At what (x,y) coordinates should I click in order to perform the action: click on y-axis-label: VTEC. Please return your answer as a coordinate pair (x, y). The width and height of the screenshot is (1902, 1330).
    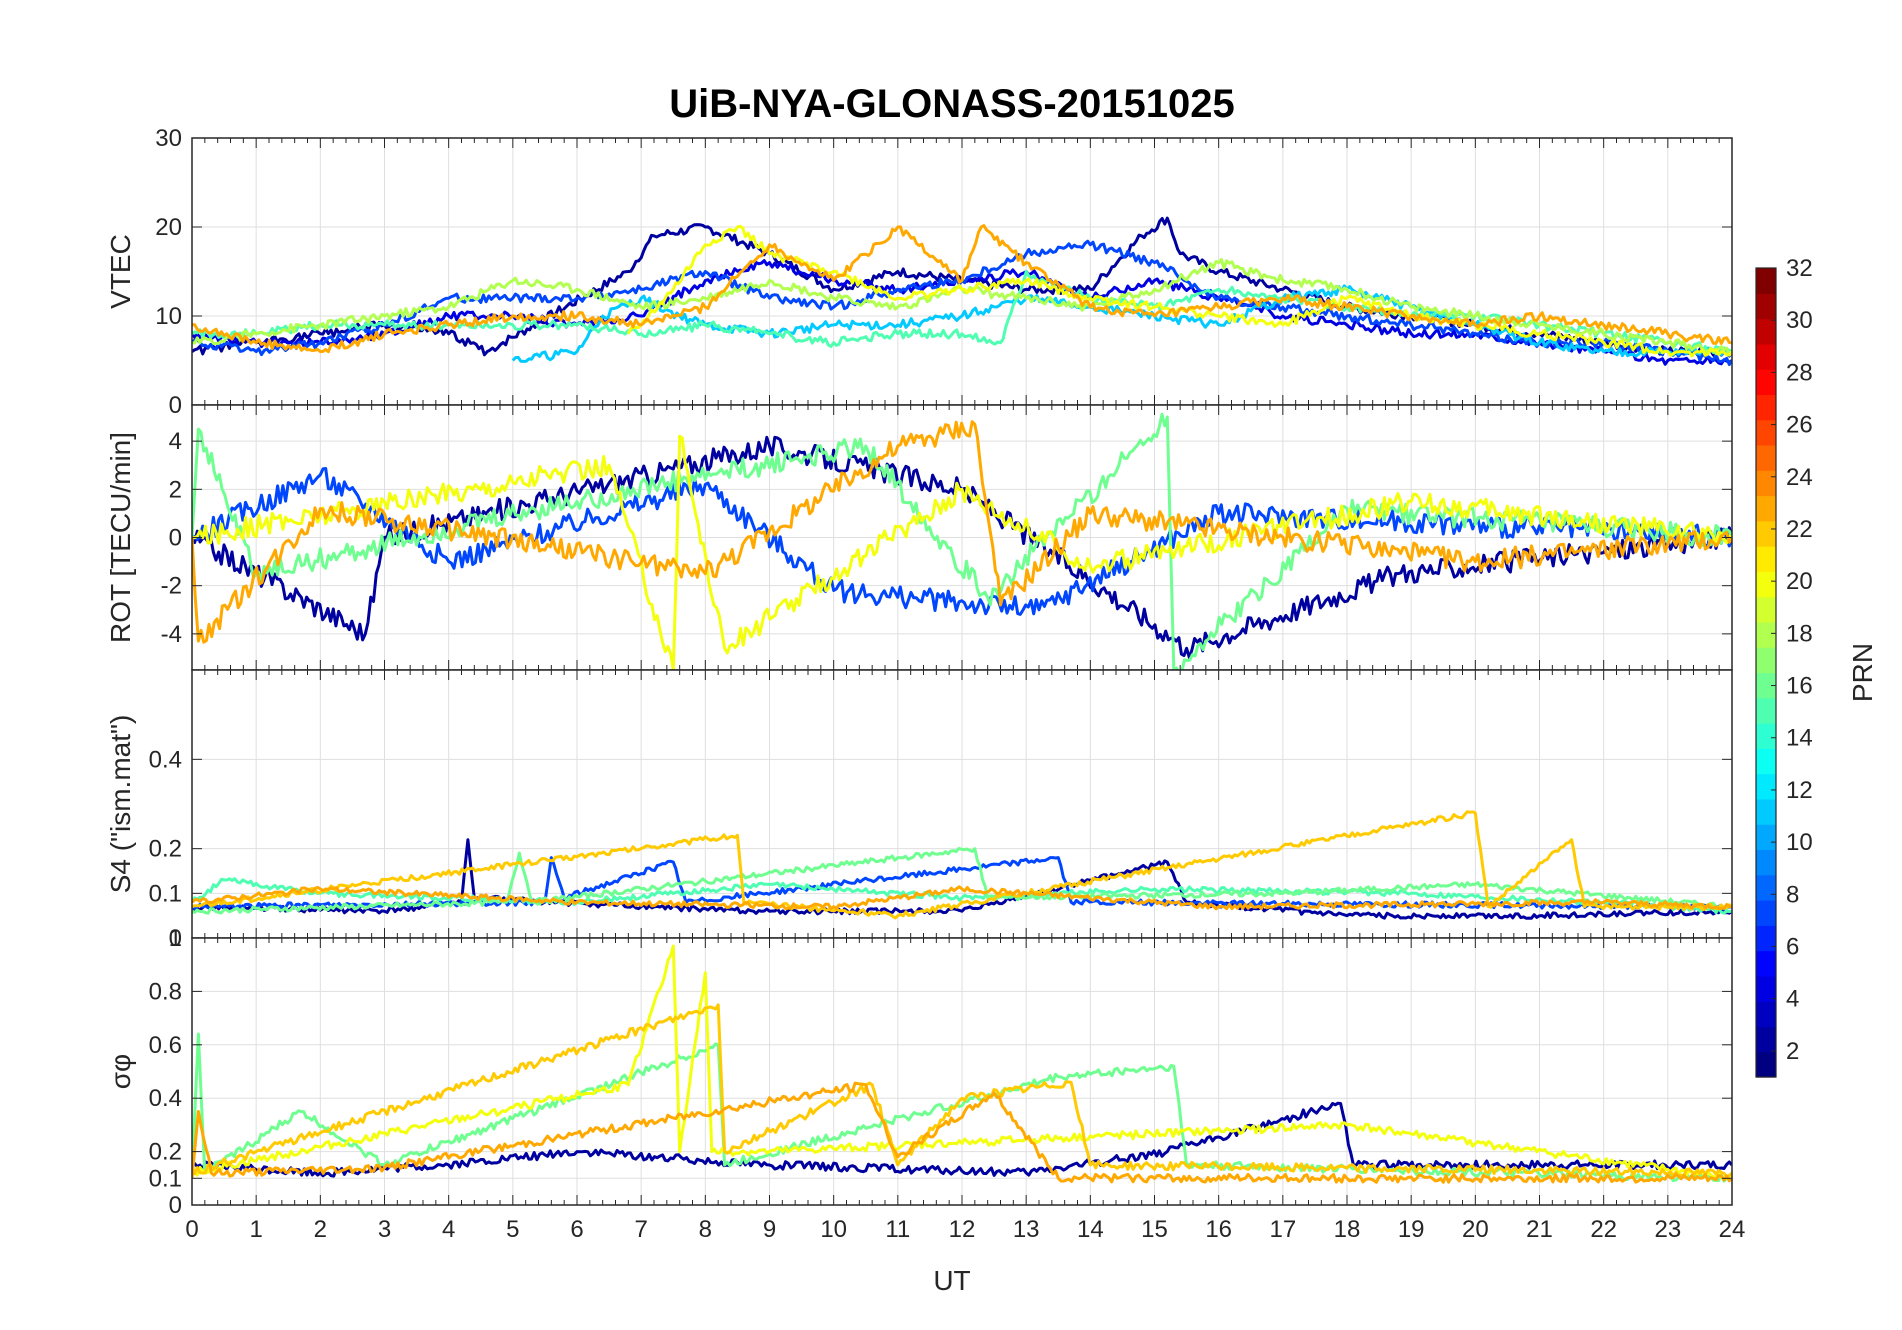
    Looking at the image, I should click on (120, 271).